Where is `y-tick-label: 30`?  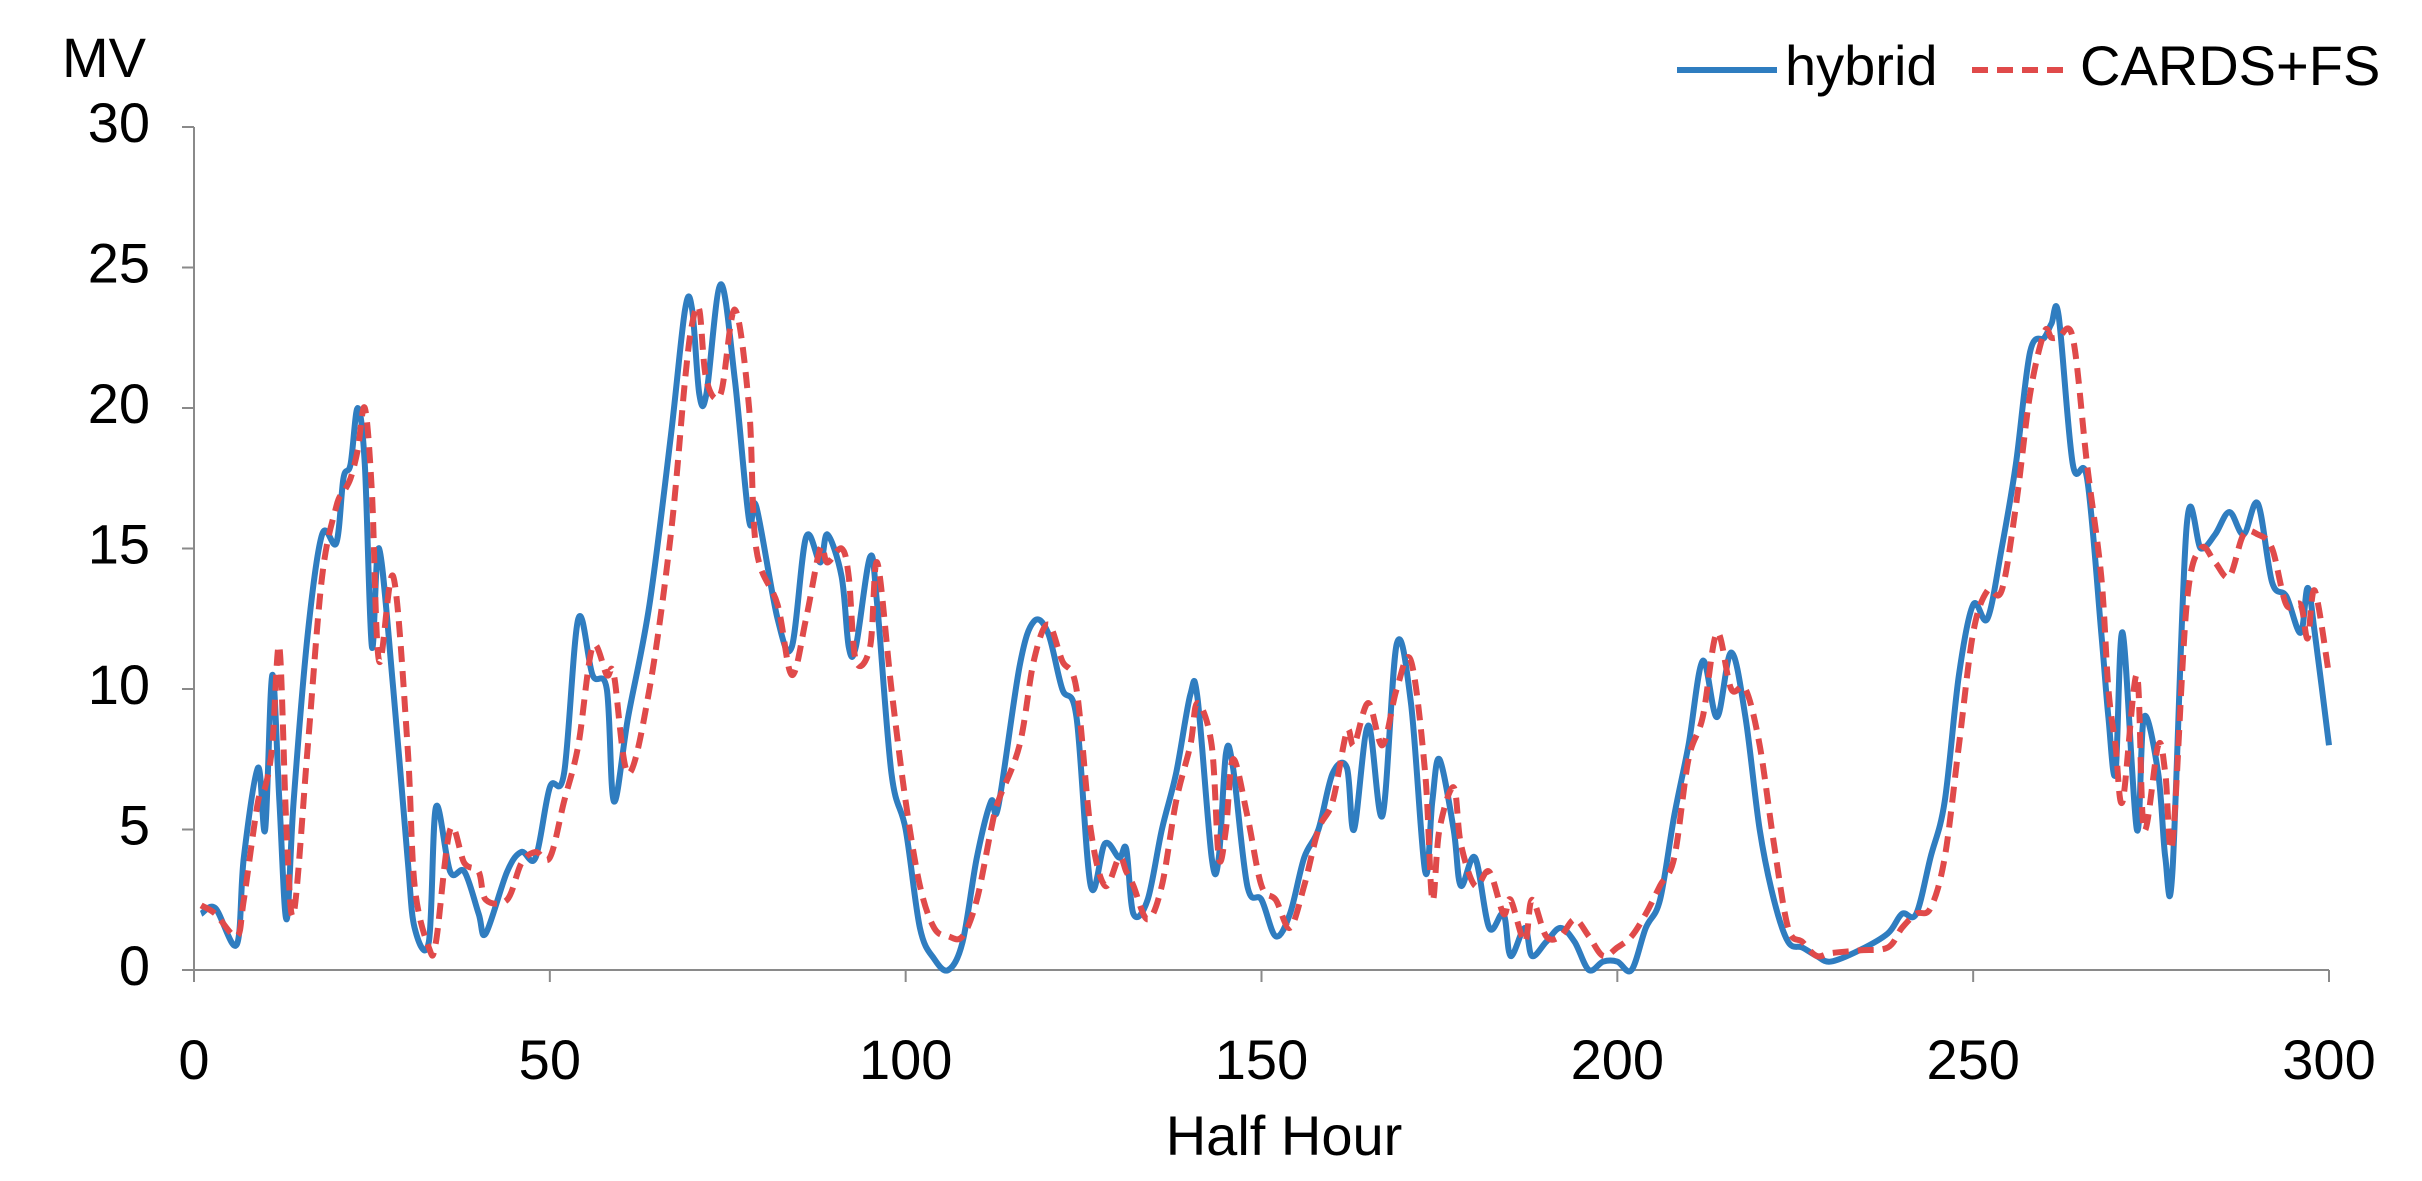
y-tick-label: 30 is located at coordinates (119, 122).